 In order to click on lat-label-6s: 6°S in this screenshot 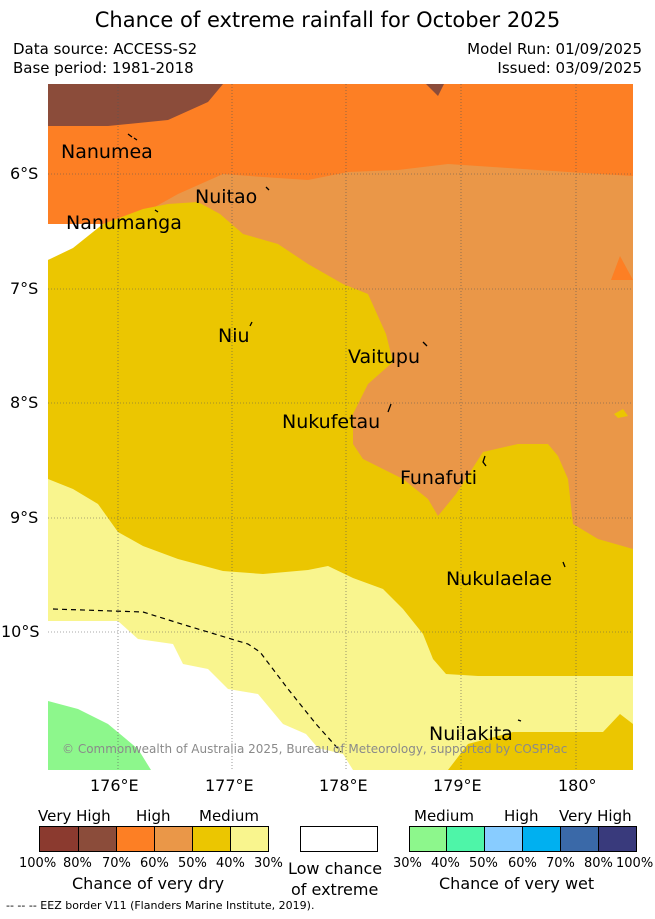, I will do `click(24, 173)`.